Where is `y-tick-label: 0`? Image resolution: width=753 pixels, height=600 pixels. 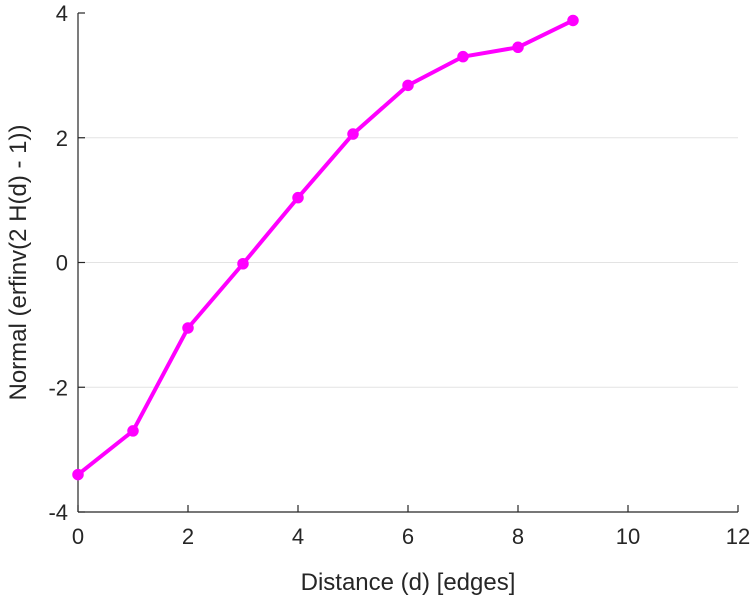
y-tick-label: 0 is located at coordinates (62, 263).